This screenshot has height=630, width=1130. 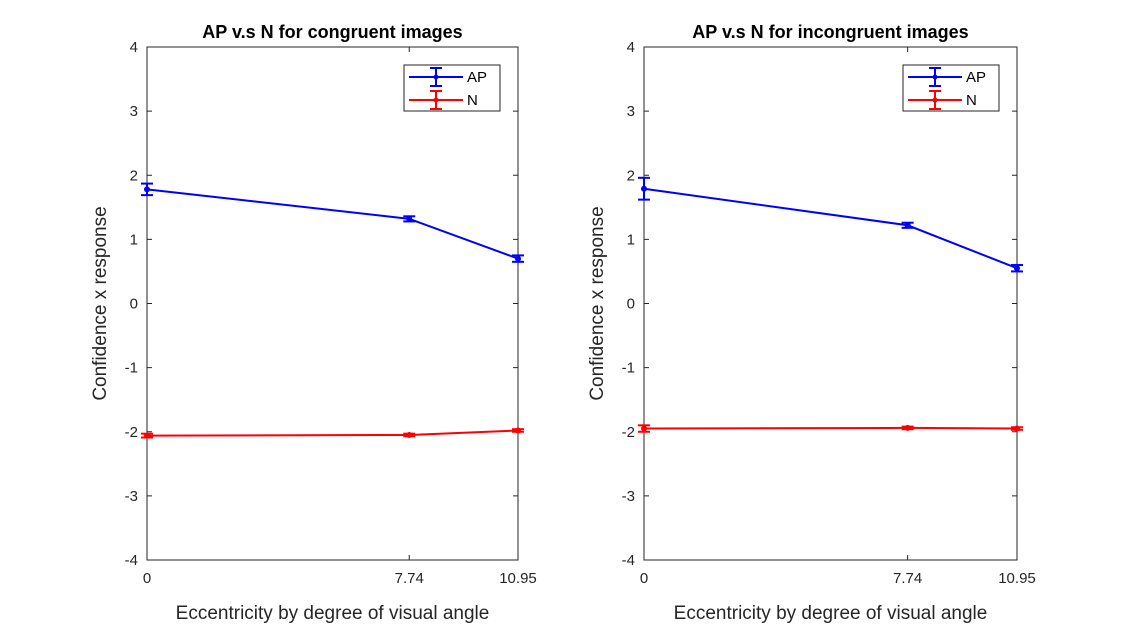 I want to click on chart-title: AP v.s N for incongruent images, so click(x=830, y=32).